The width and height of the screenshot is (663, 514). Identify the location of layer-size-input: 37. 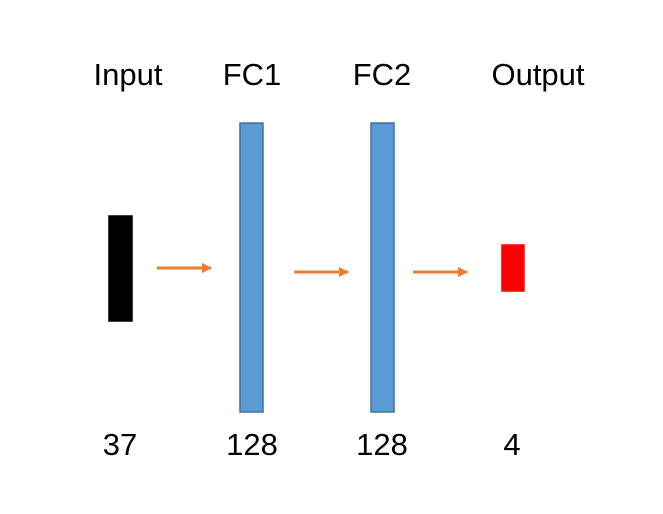
(120, 444).